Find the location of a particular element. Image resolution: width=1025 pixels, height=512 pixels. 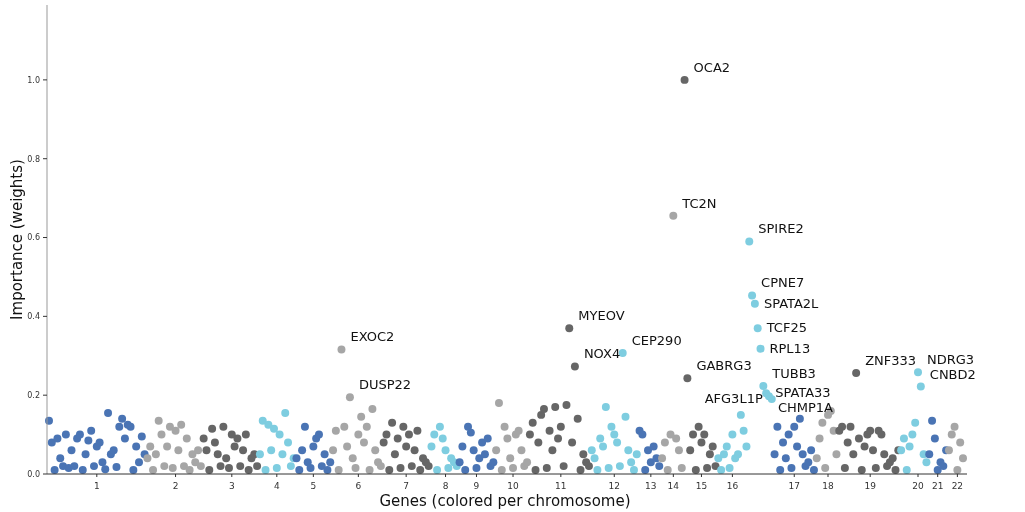

data-label: SPATA33 is located at coordinates (803, 393).